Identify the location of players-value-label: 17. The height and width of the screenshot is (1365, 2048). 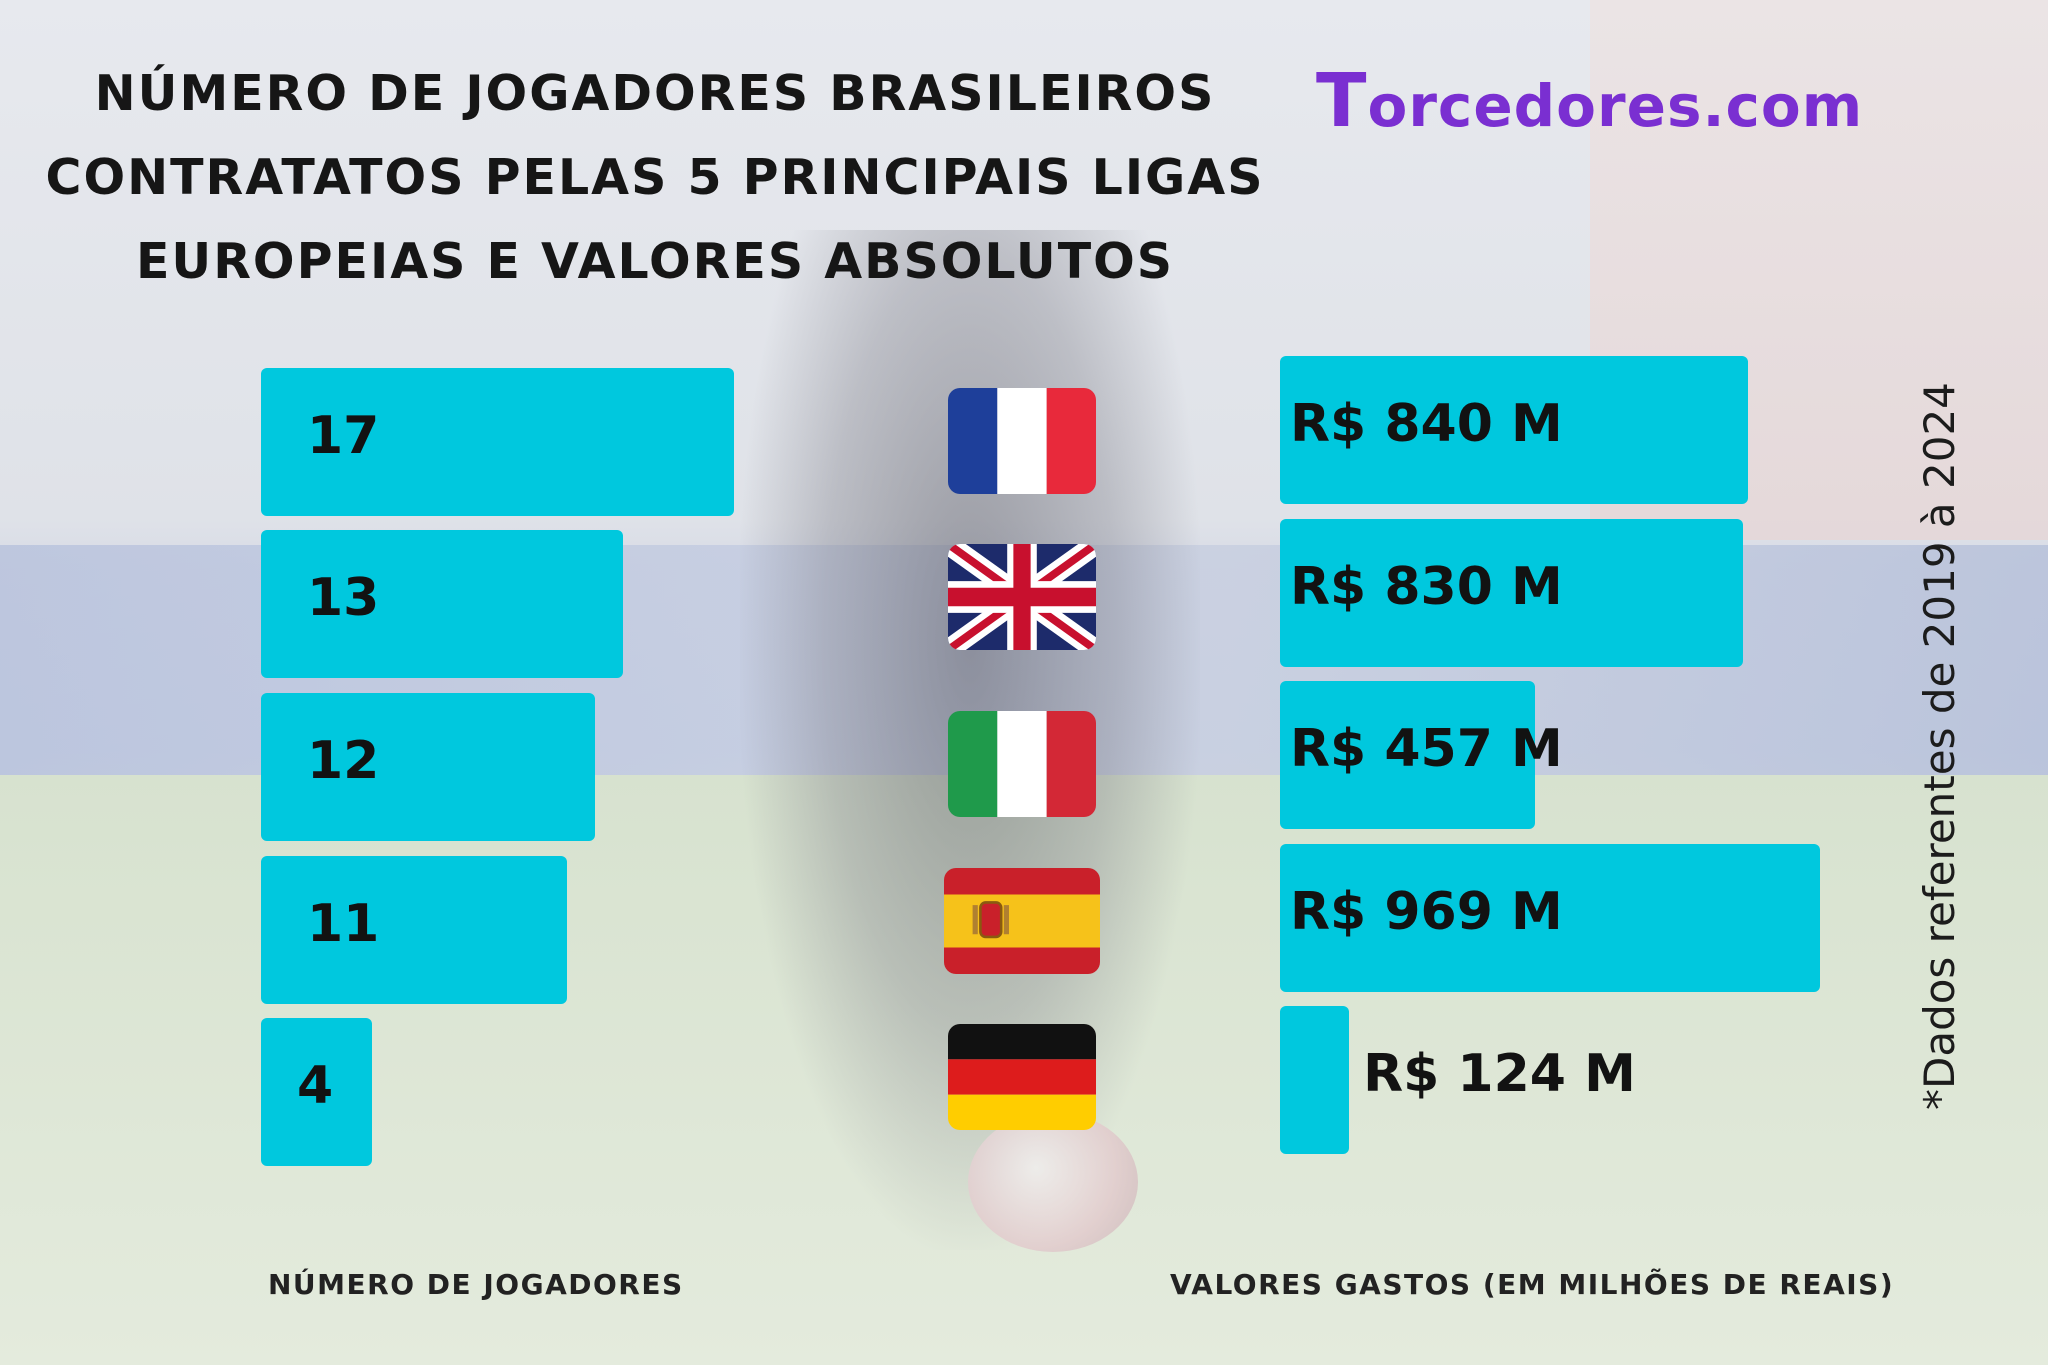
(343, 436).